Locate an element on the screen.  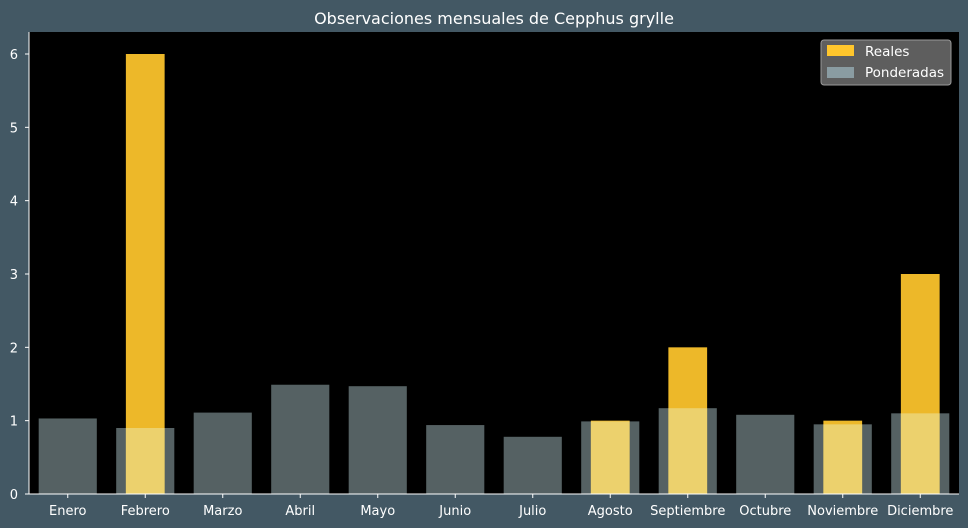
y-tick-label: 6 is located at coordinates (14, 55).